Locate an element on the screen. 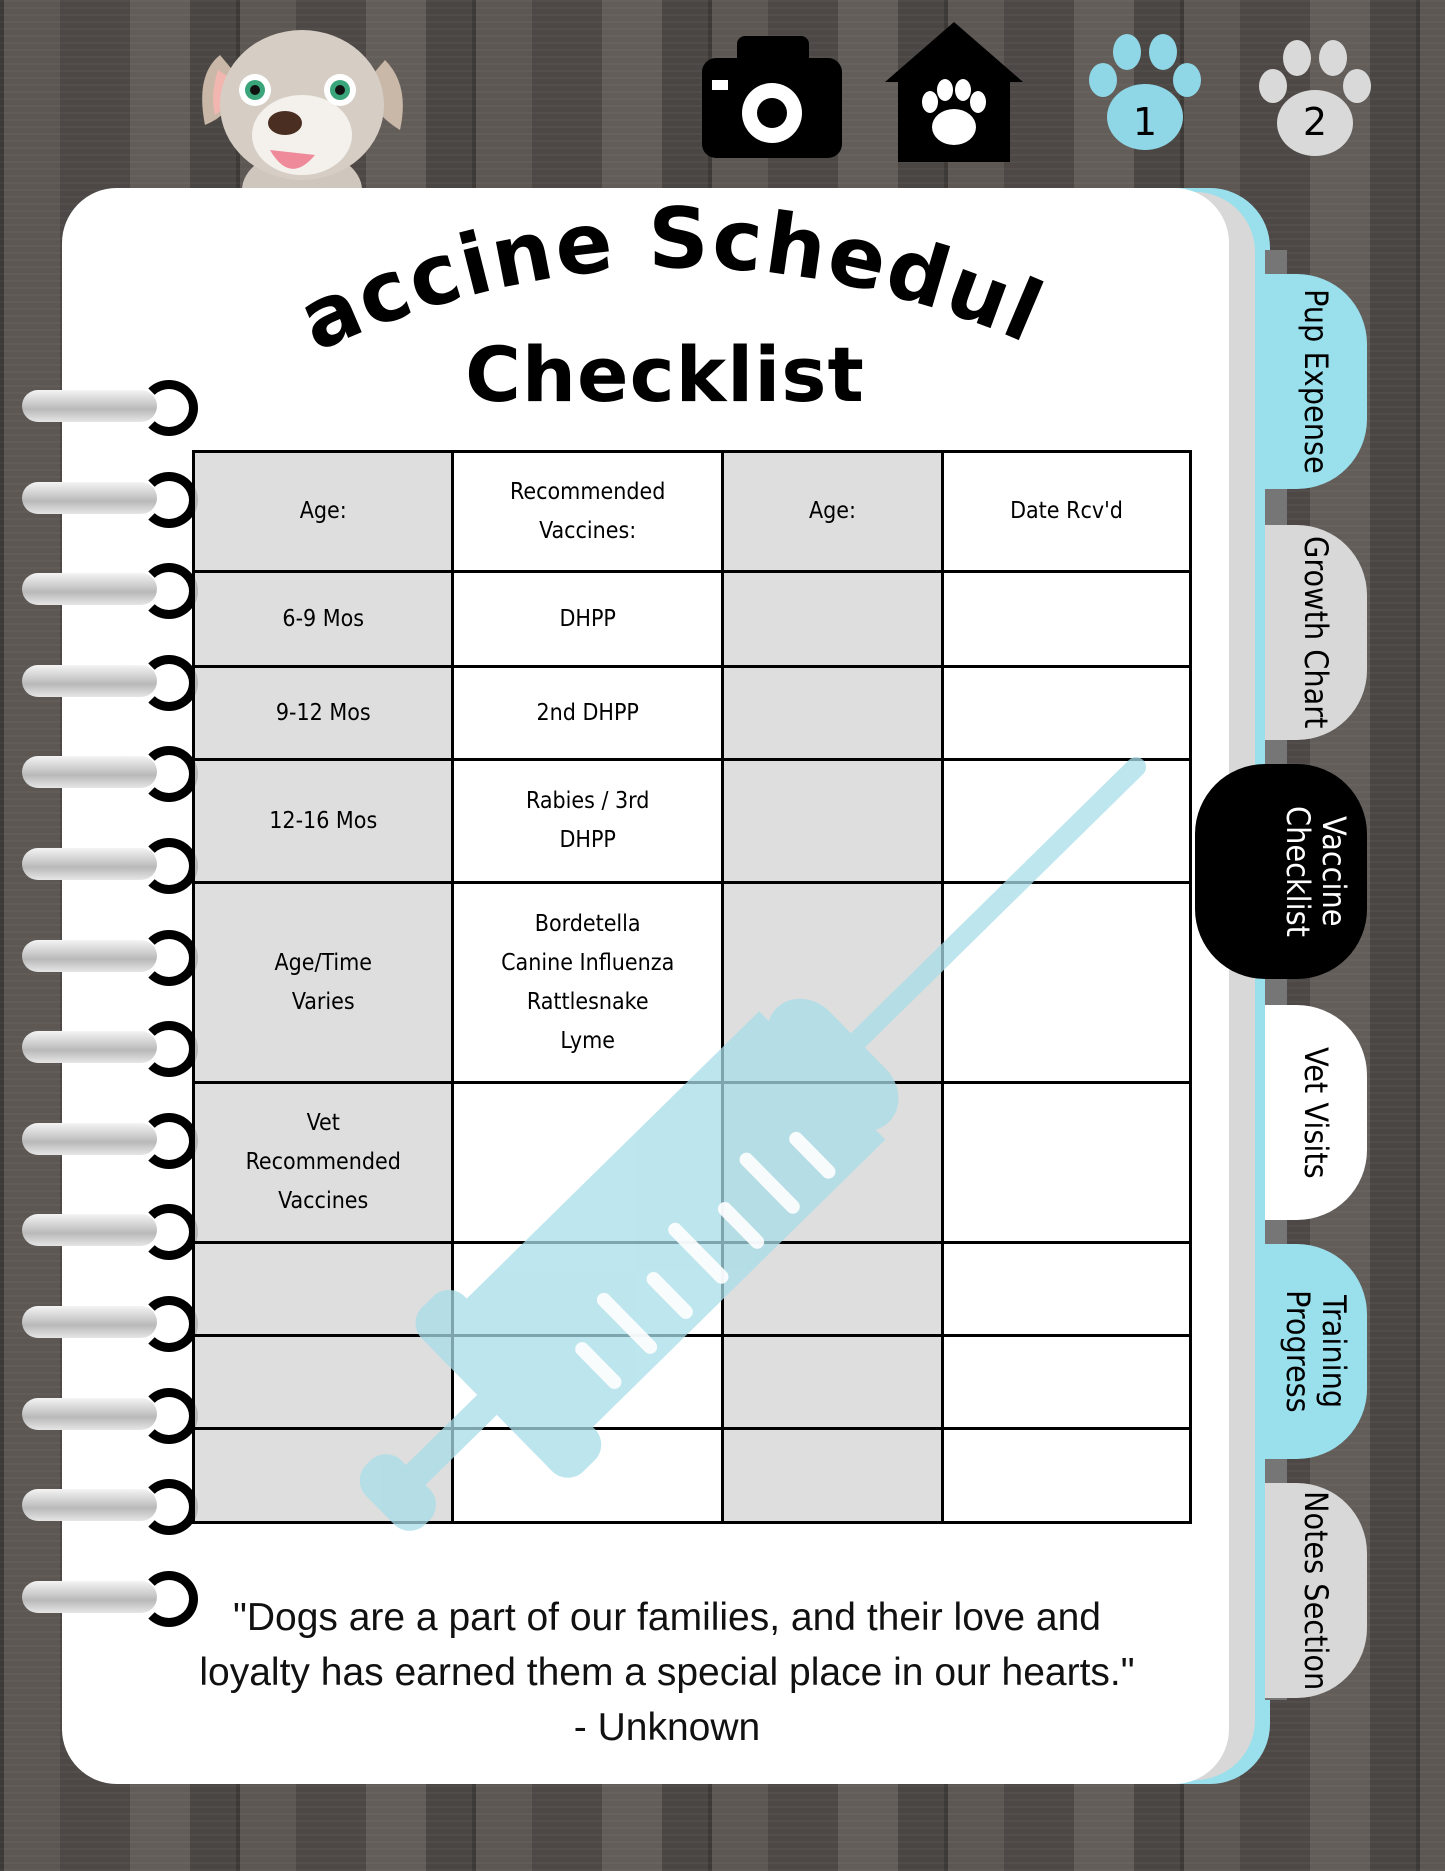 The height and width of the screenshot is (1871, 1445). tab-training-progress: Training Progress is located at coordinates (1316, 1351).